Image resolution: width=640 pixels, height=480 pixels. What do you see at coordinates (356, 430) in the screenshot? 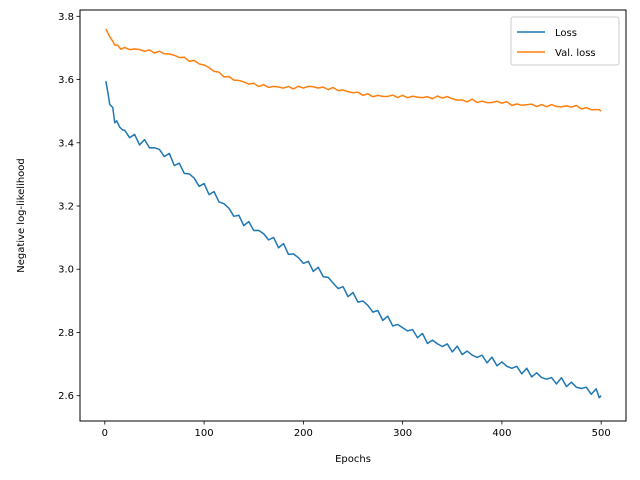
I see `x-axis-ticks: 0 100 200 300 400 500` at bounding box center [356, 430].